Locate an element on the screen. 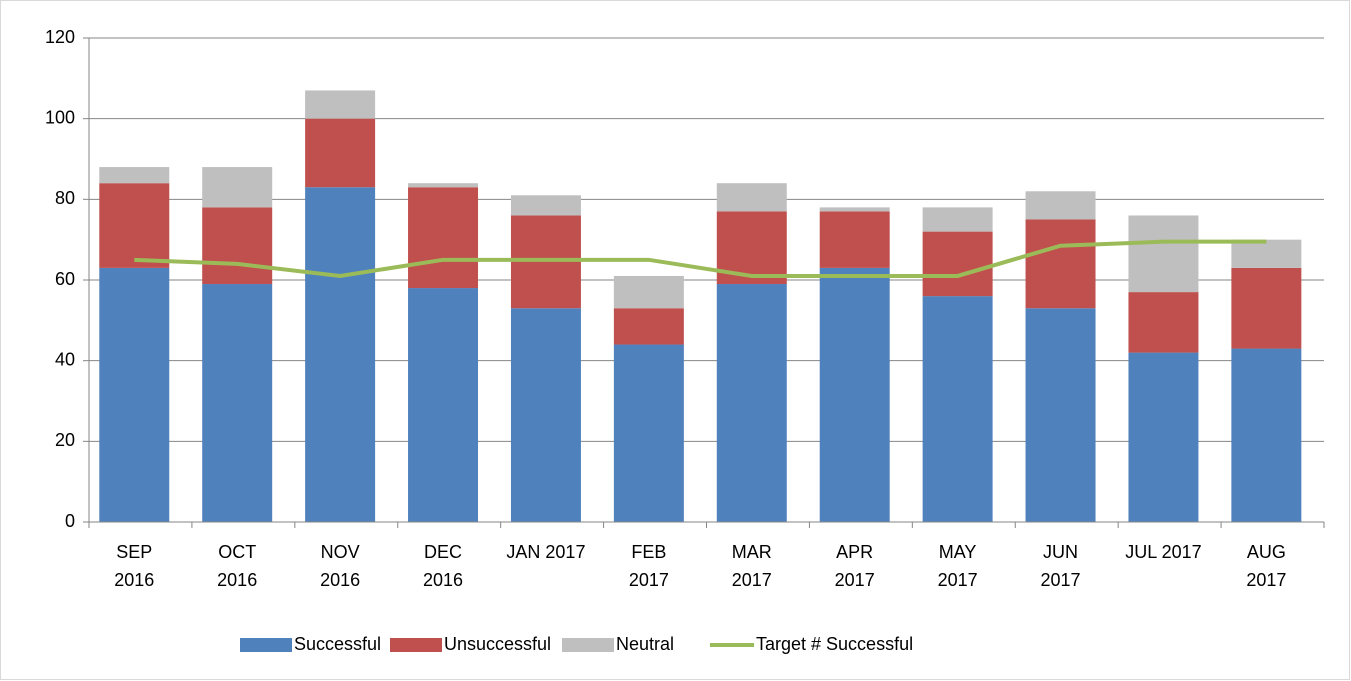 This screenshot has width=1351, height=681. x-tick-label: MAR 2017 is located at coordinates (751, 566).